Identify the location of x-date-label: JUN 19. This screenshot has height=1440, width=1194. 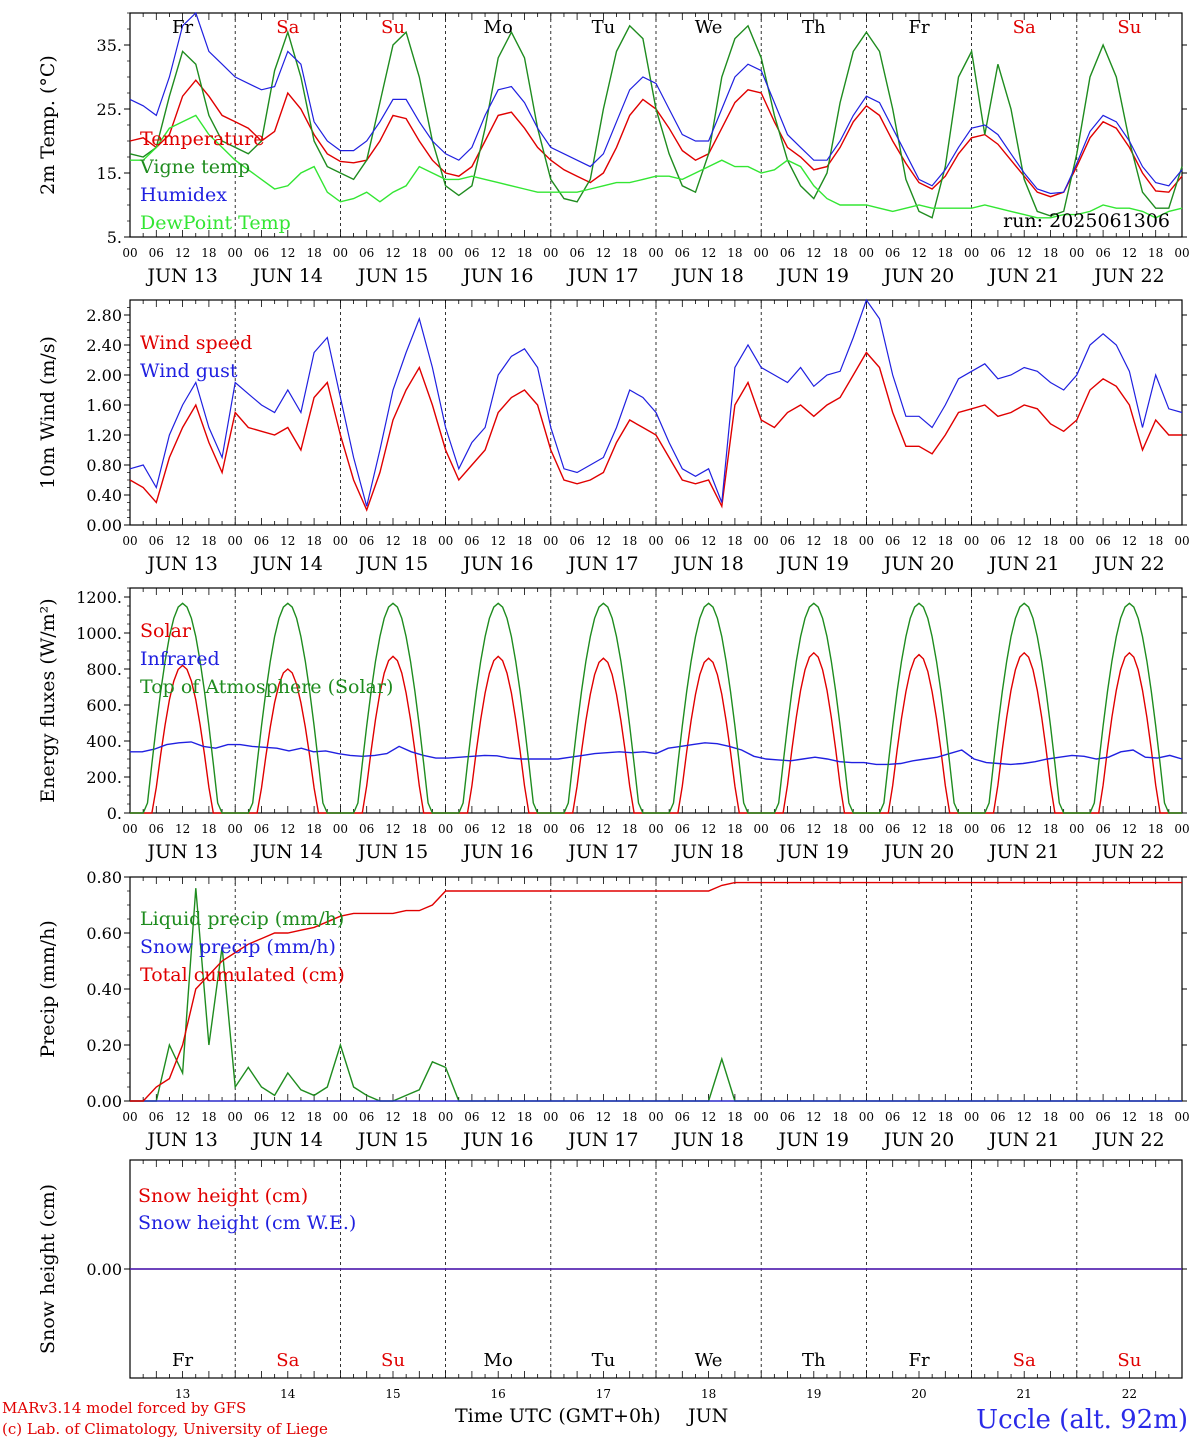
(813, 276).